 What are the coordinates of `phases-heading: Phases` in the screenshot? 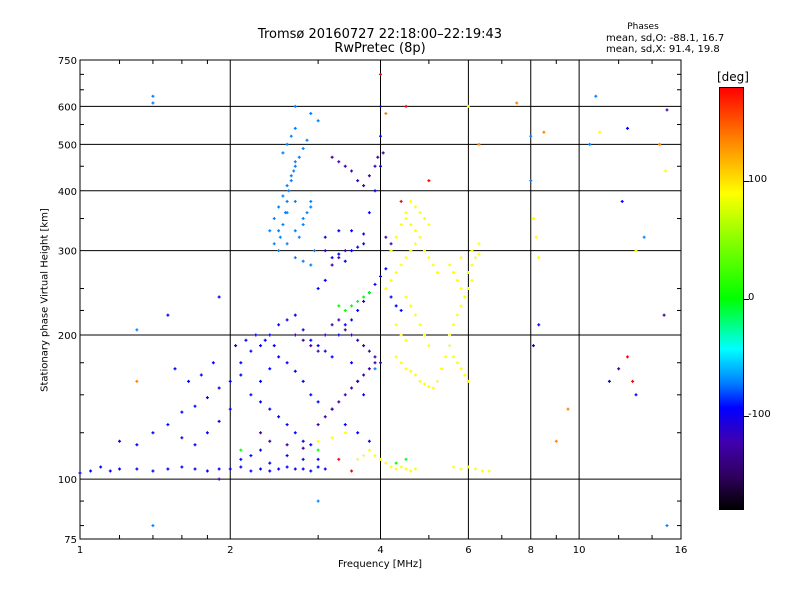 It's located at (643, 27).